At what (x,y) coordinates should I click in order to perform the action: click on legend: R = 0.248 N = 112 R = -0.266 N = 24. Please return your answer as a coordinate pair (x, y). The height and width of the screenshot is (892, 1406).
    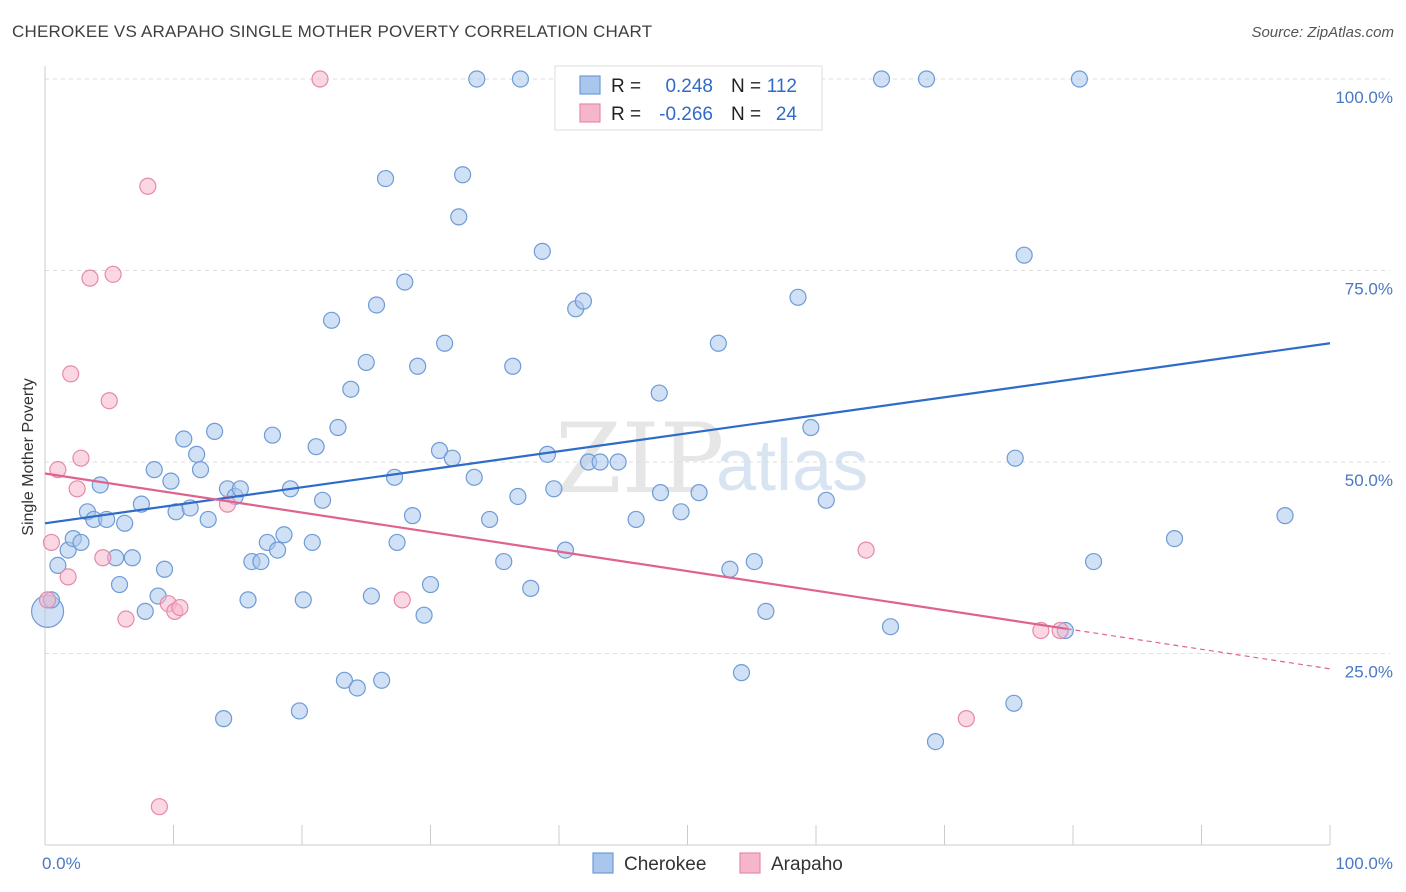
    Looking at the image, I should click on (688, 98).